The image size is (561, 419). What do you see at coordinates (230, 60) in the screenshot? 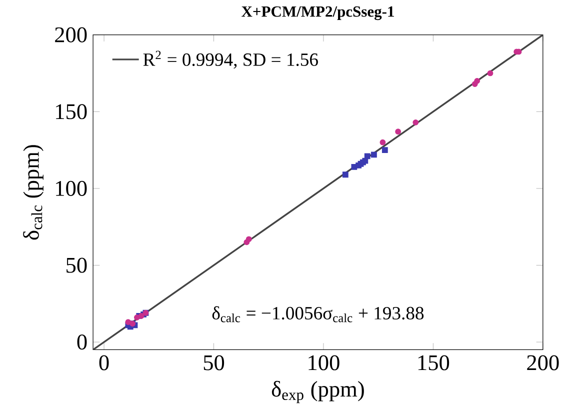
I see `legend-label: R$^{2}$ = 0.9994, SD = 1.56` at bounding box center [230, 60].